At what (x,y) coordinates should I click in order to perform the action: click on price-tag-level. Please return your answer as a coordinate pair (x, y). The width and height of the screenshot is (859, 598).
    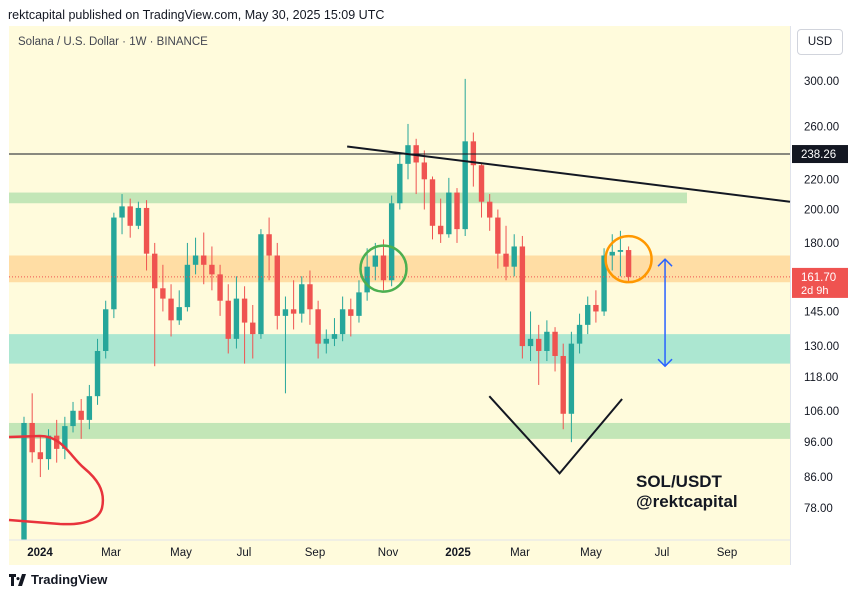
    Looking at the image, I should click on (820, 154).